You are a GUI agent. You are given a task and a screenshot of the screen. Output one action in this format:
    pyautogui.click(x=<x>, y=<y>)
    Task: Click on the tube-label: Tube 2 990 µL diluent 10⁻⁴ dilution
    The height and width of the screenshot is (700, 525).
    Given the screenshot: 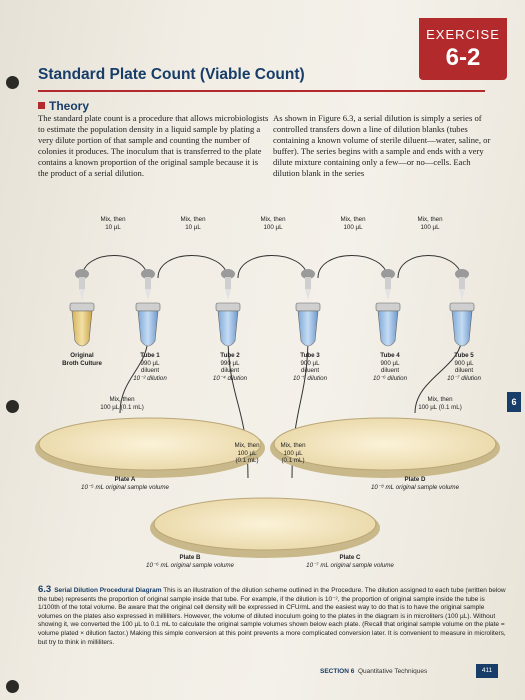 What is the action you would take?
    pyautogui.click(x=230, y=367)
    